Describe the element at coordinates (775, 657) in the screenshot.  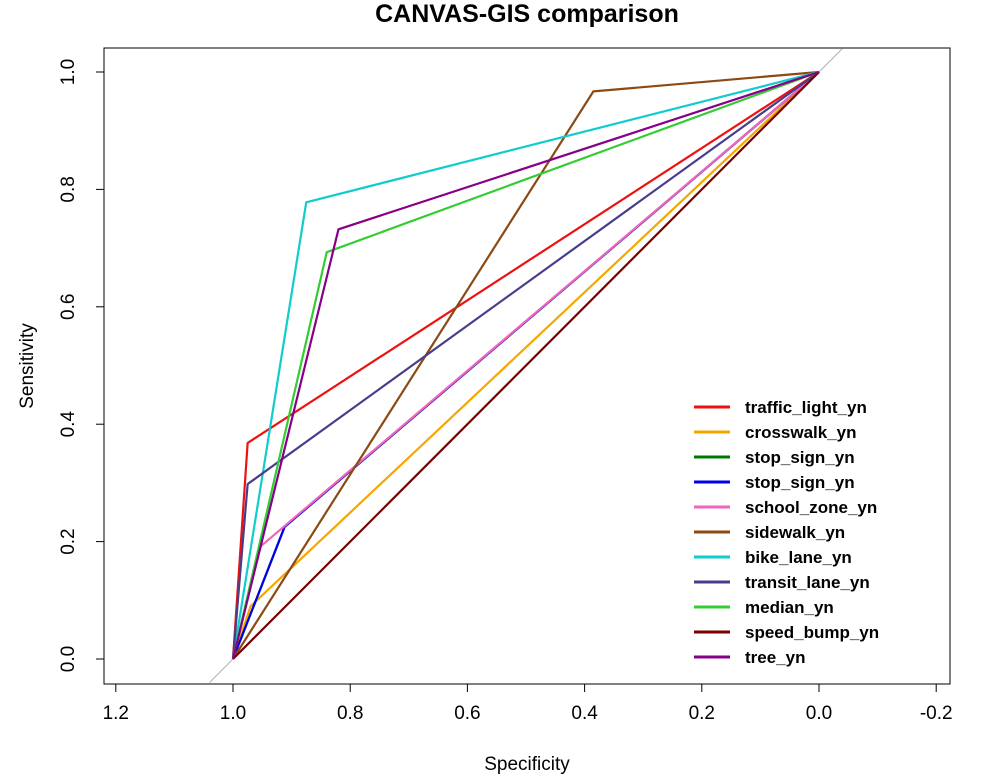
I see `legend-label: tree_yn` at that location.